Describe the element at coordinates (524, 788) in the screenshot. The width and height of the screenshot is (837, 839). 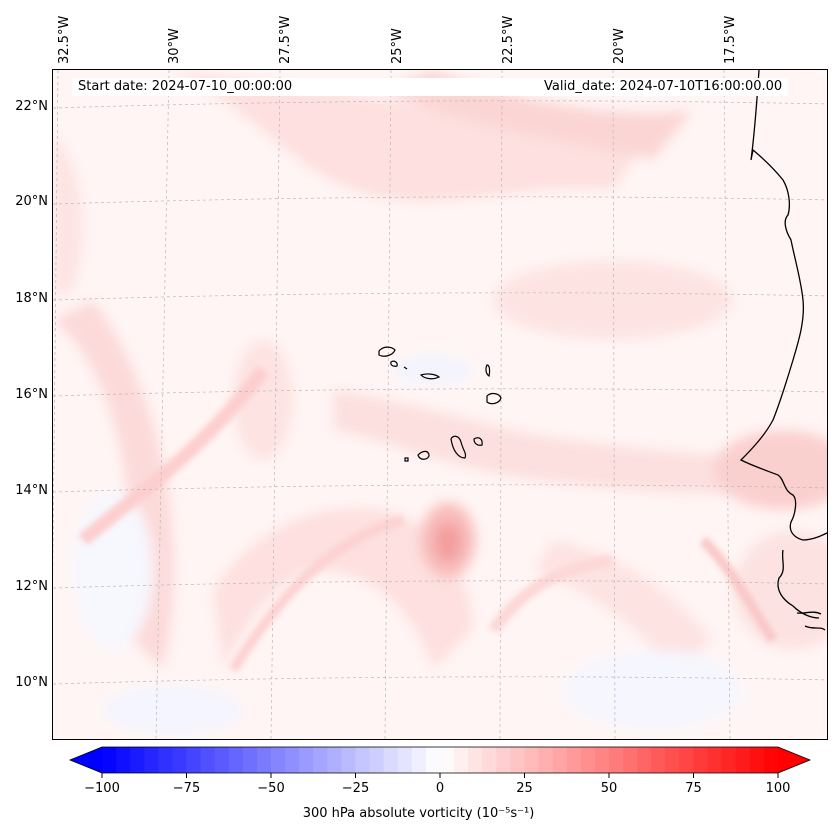
I see `colorbar-tick-label: 25` at that location.